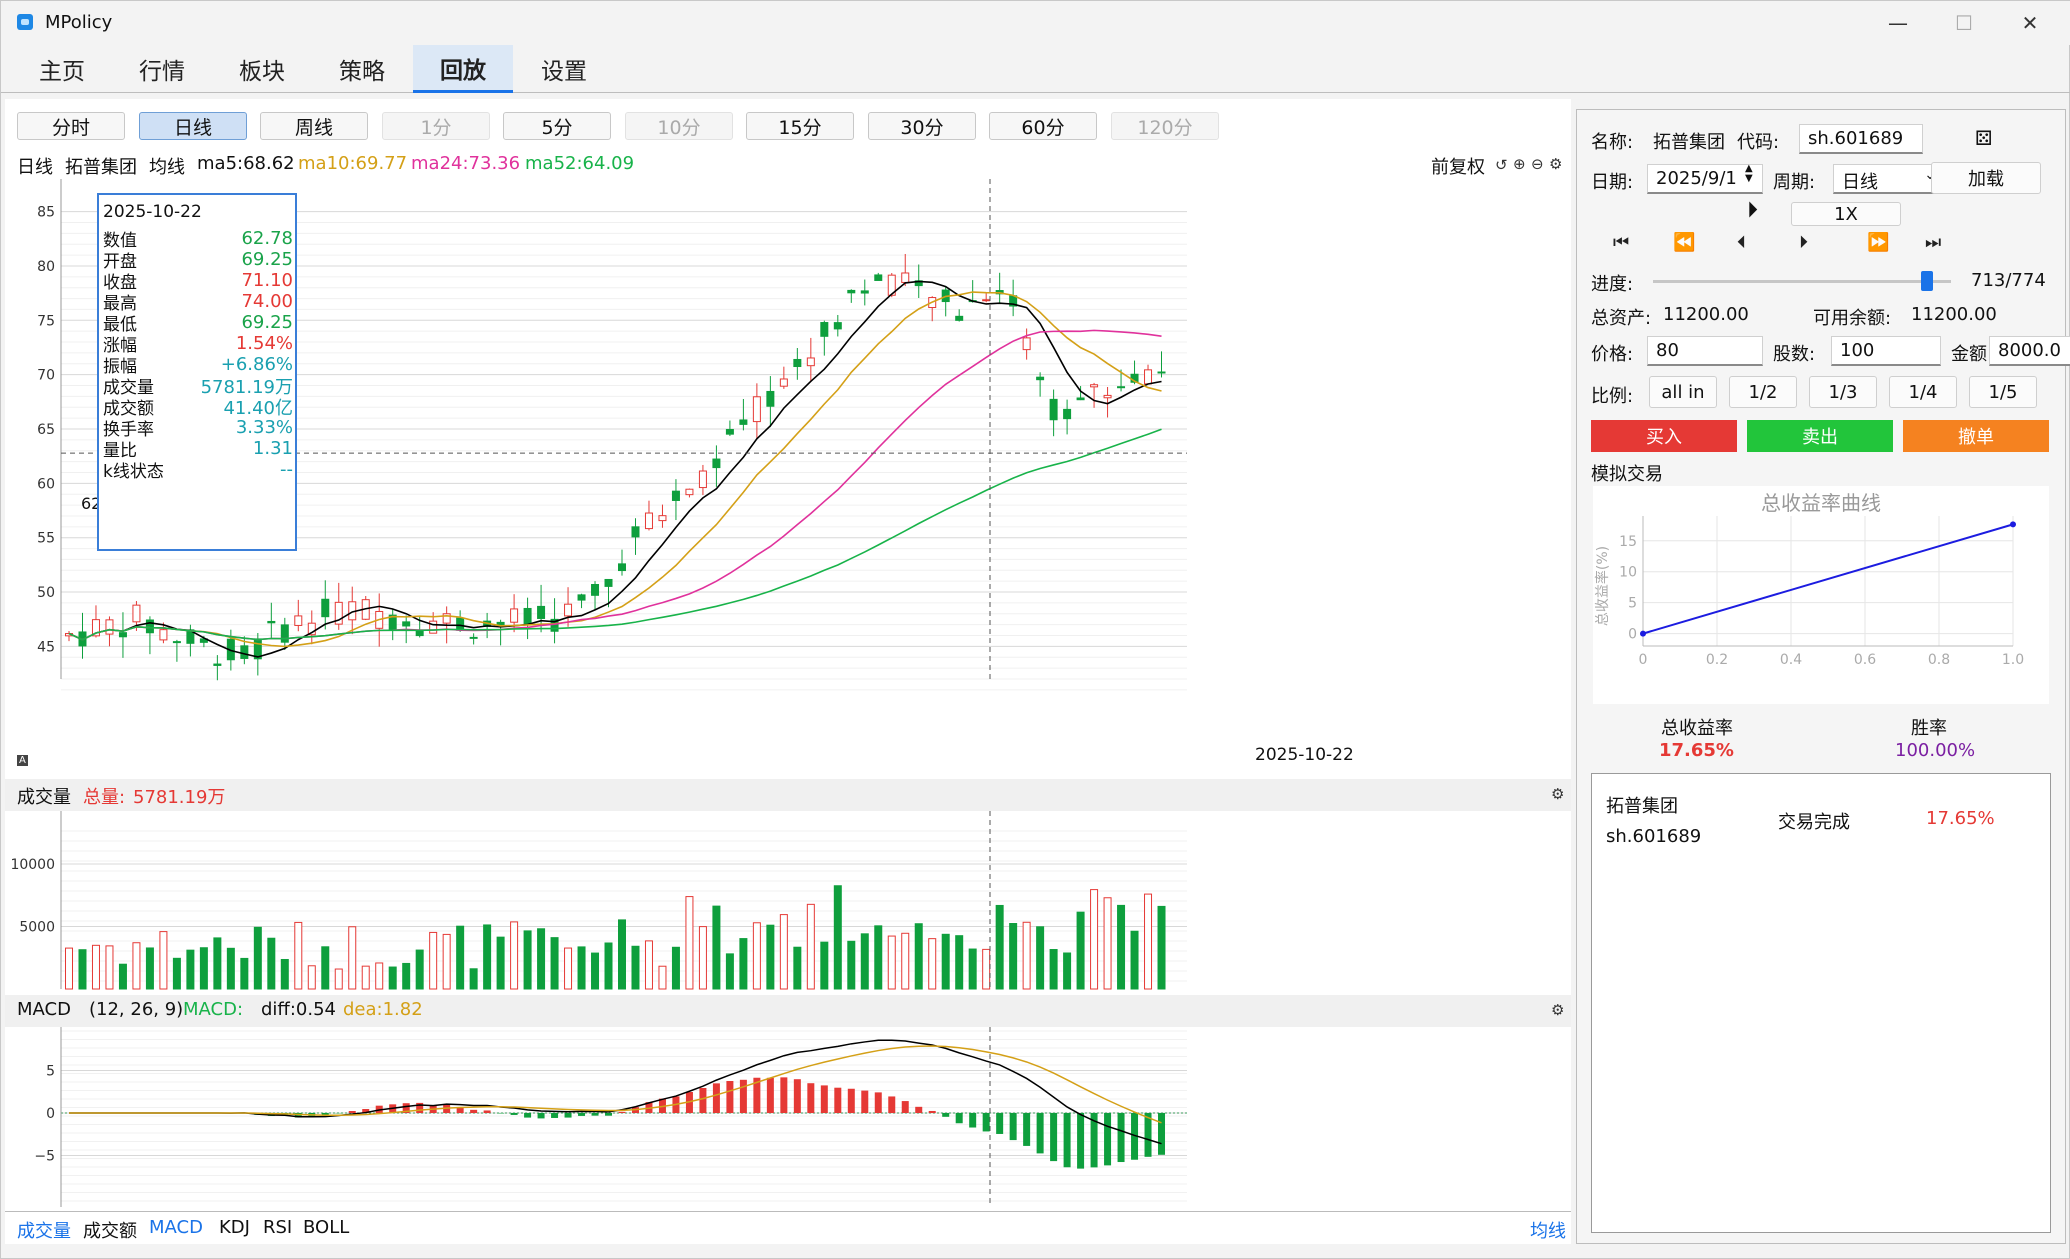 The height and width of the screenshot is (1259, 2070). Describe the element at coordinates (436, 126) in the screenshot. I see `tf-button-1min: 1分` at that location.